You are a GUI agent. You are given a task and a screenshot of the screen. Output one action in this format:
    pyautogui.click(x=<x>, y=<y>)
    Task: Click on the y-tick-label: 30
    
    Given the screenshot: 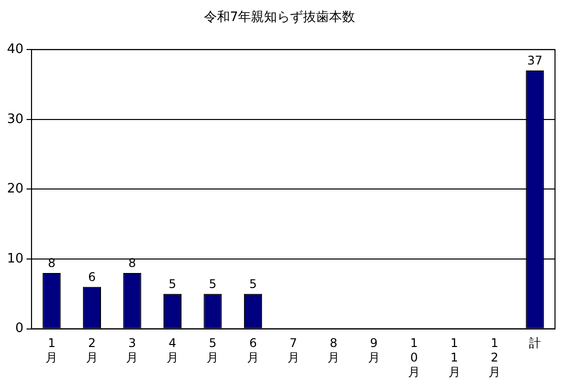 What is the action you would take?
    pyautogui.click(x=15, y=119)
    